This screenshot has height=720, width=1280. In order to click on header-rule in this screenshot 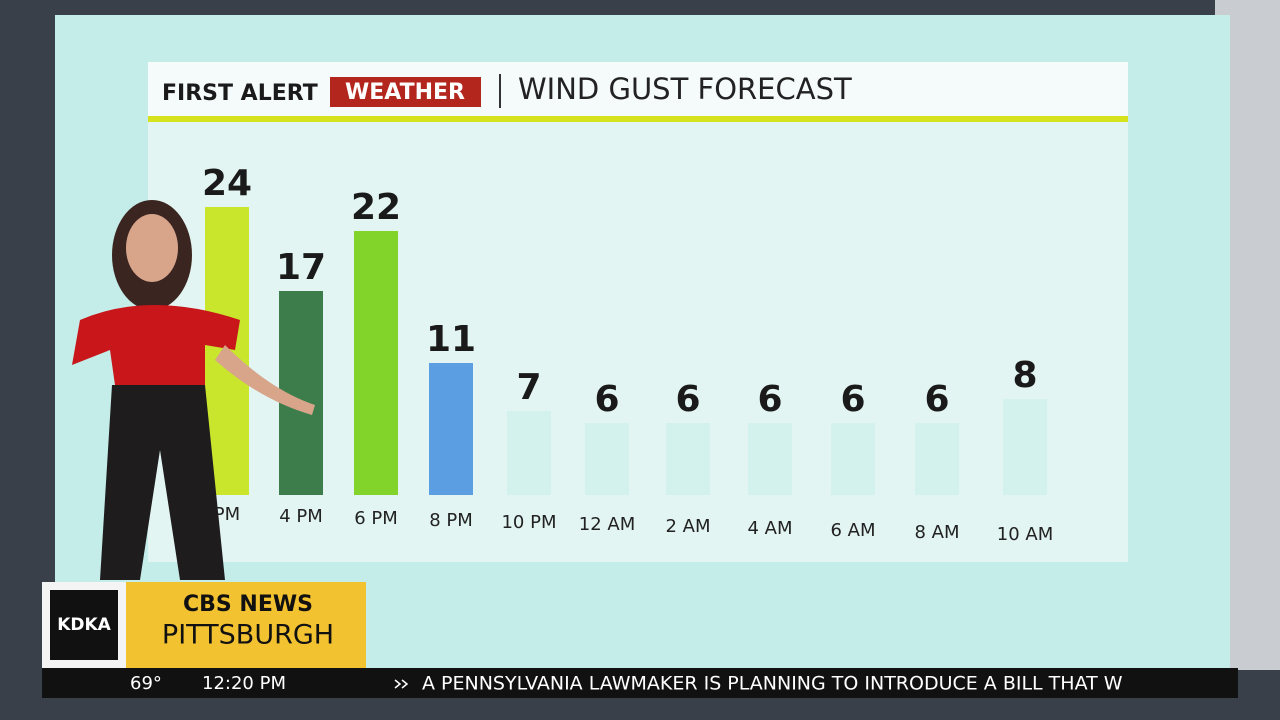, I will do `click(638, 119)`.